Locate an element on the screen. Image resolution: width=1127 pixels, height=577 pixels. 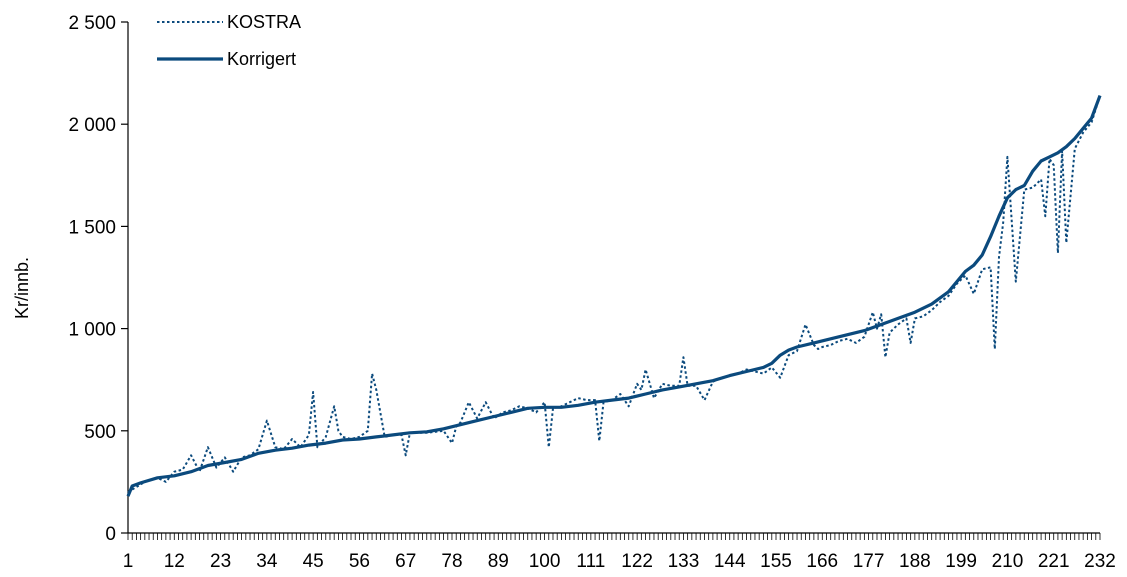
x-tick-label: 12 is located at coordinates (174, 561).